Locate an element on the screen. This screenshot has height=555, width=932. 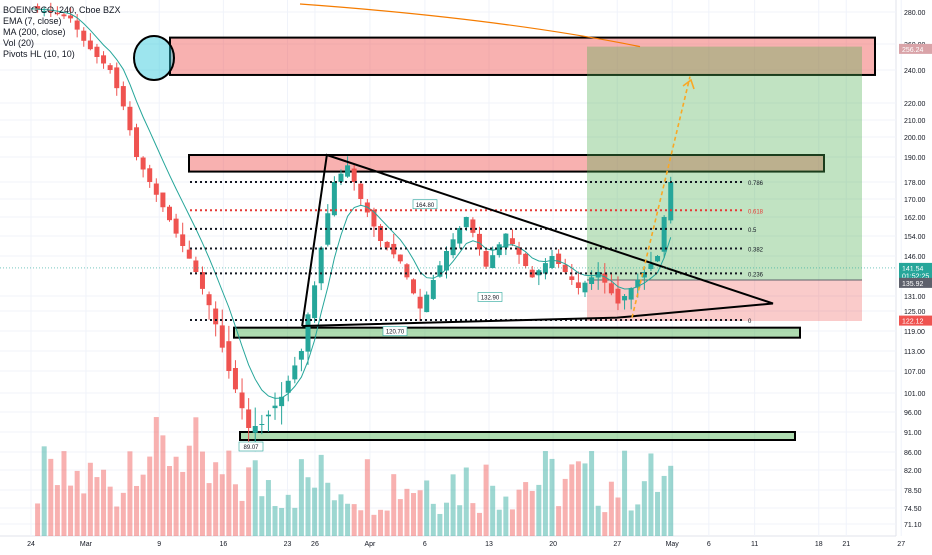
position-stop-area is located at coordinates (724, 300).